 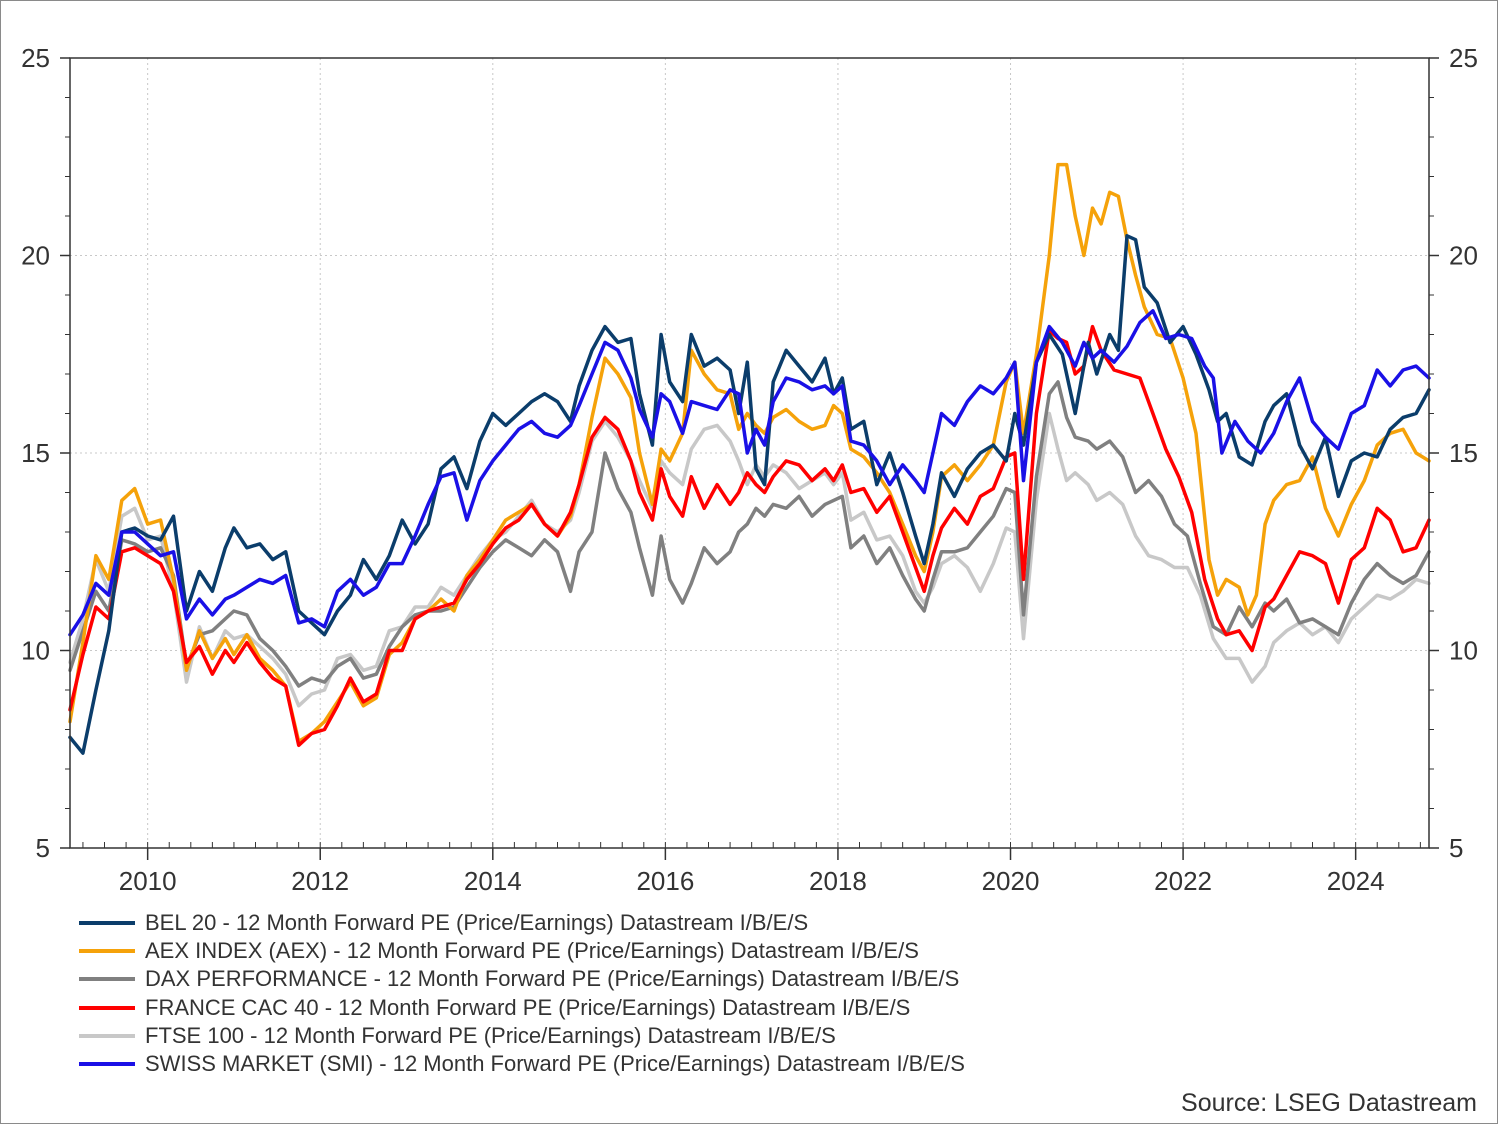 I want to click on x-axis-labels: 2010 2012 2014 2016 2018 2020 2022 2024, so click(x=752, y=881).